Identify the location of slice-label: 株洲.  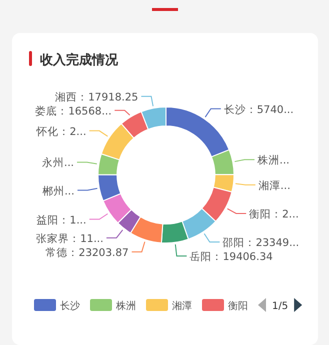
(268, 160).